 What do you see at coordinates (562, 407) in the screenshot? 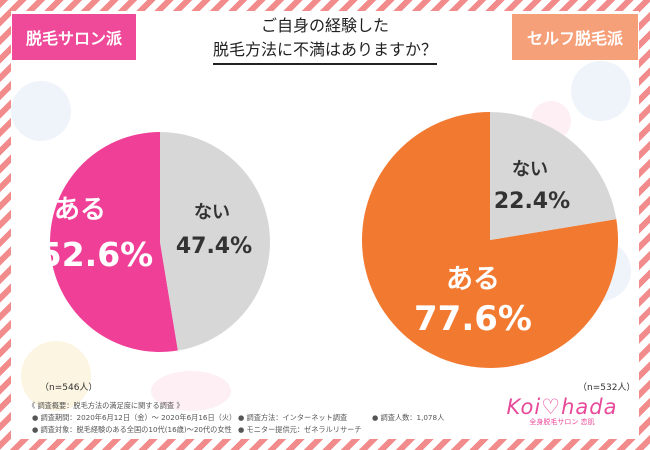
I see `logo-text: Koi♡hada` at bounding box center [562, 407].